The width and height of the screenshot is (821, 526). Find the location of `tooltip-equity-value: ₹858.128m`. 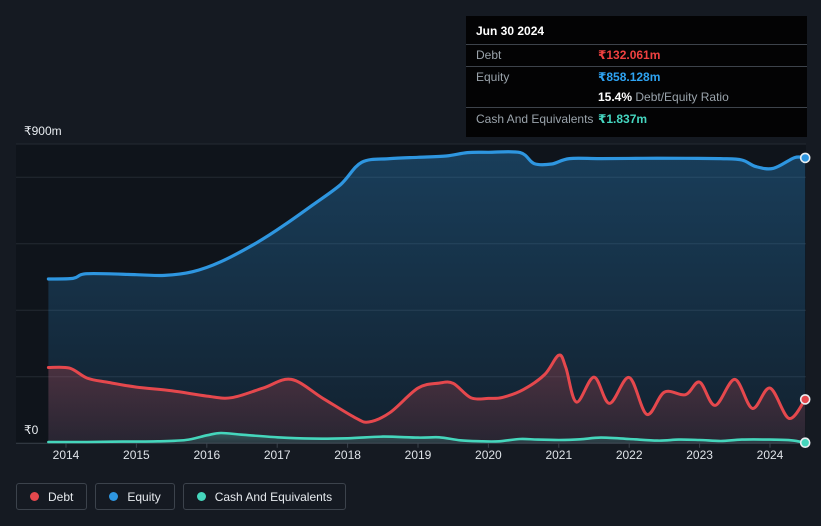

tooltip-equity-value: ₹858.128m is located at coordinates (629, 77).